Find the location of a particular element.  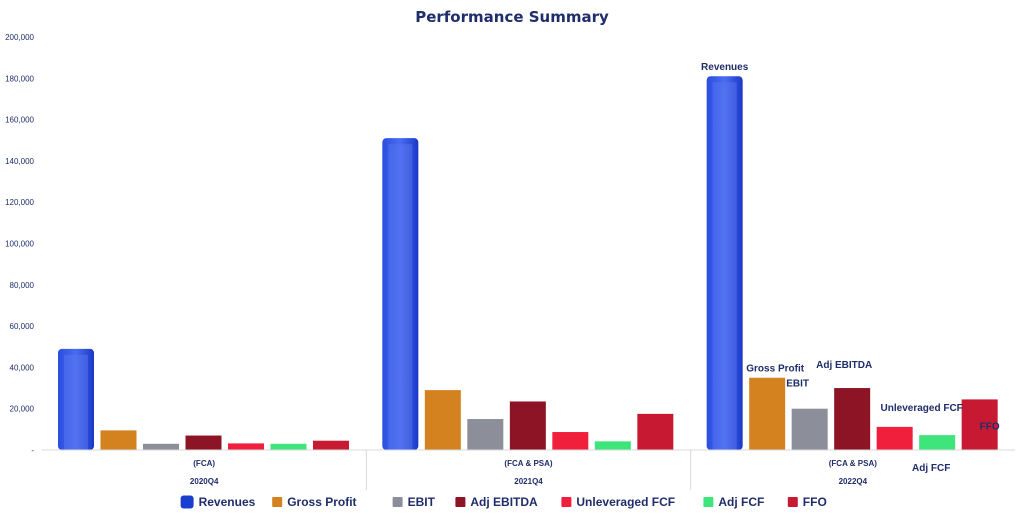

bar-annotation: Adj EBITDA is located at coordinates (844, 365).